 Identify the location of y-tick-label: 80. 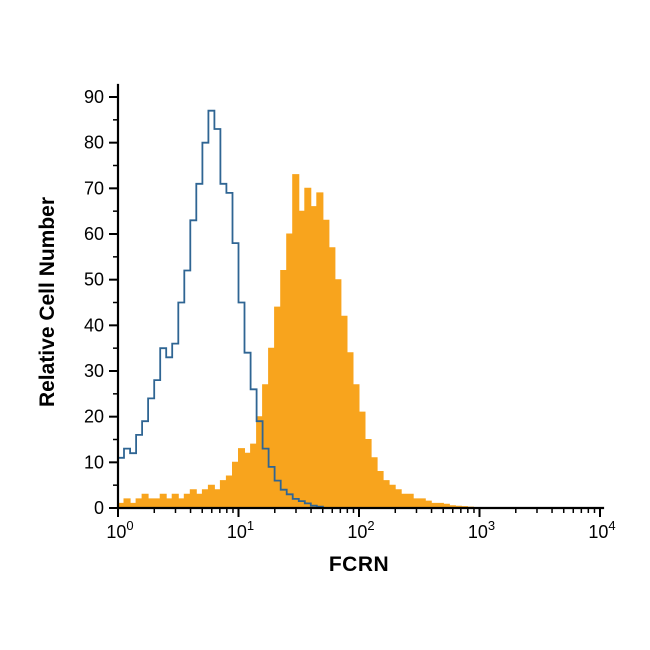
(94, 143).